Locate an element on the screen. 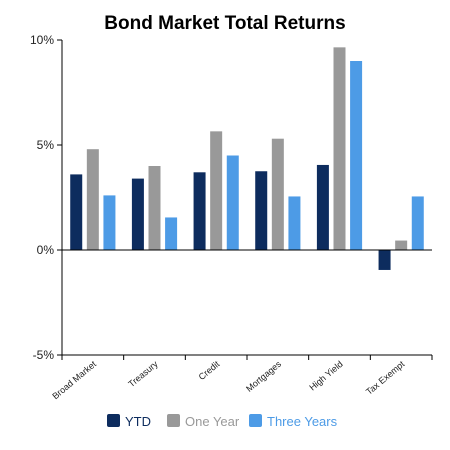  bar-three-years-mortgages is located at coordinates (294, 223).